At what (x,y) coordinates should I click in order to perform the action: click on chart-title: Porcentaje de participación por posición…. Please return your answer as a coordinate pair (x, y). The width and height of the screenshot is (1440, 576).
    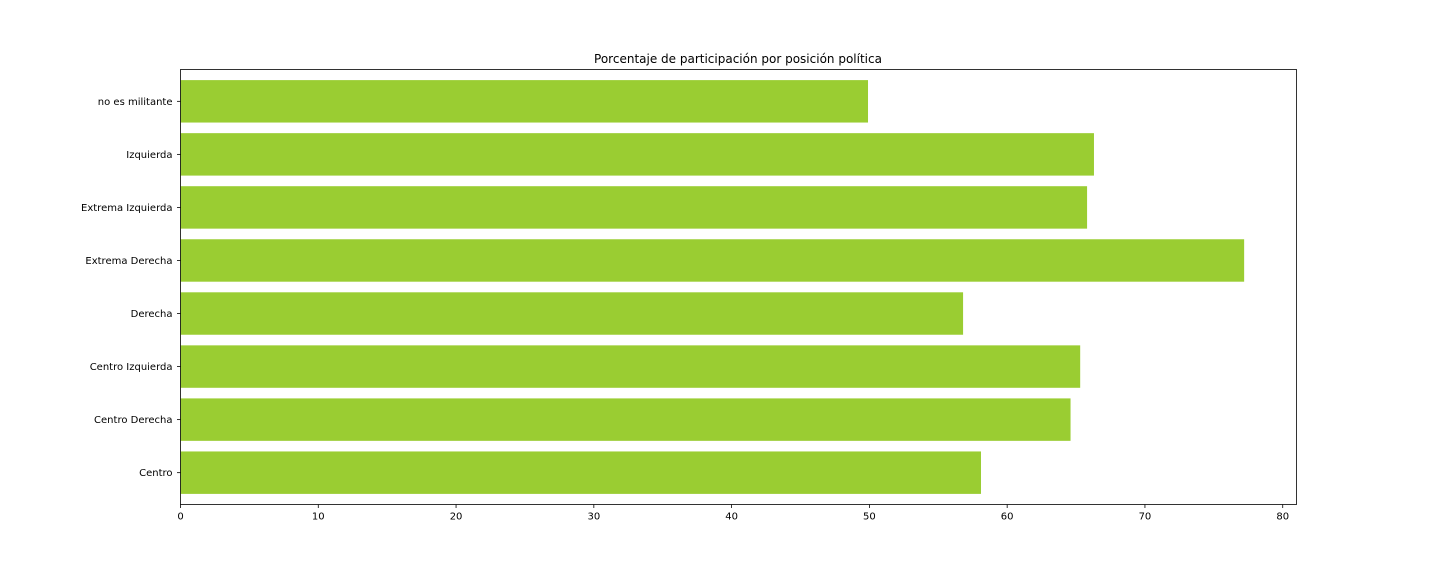
    Looking at the image, I should click on (738, 59).